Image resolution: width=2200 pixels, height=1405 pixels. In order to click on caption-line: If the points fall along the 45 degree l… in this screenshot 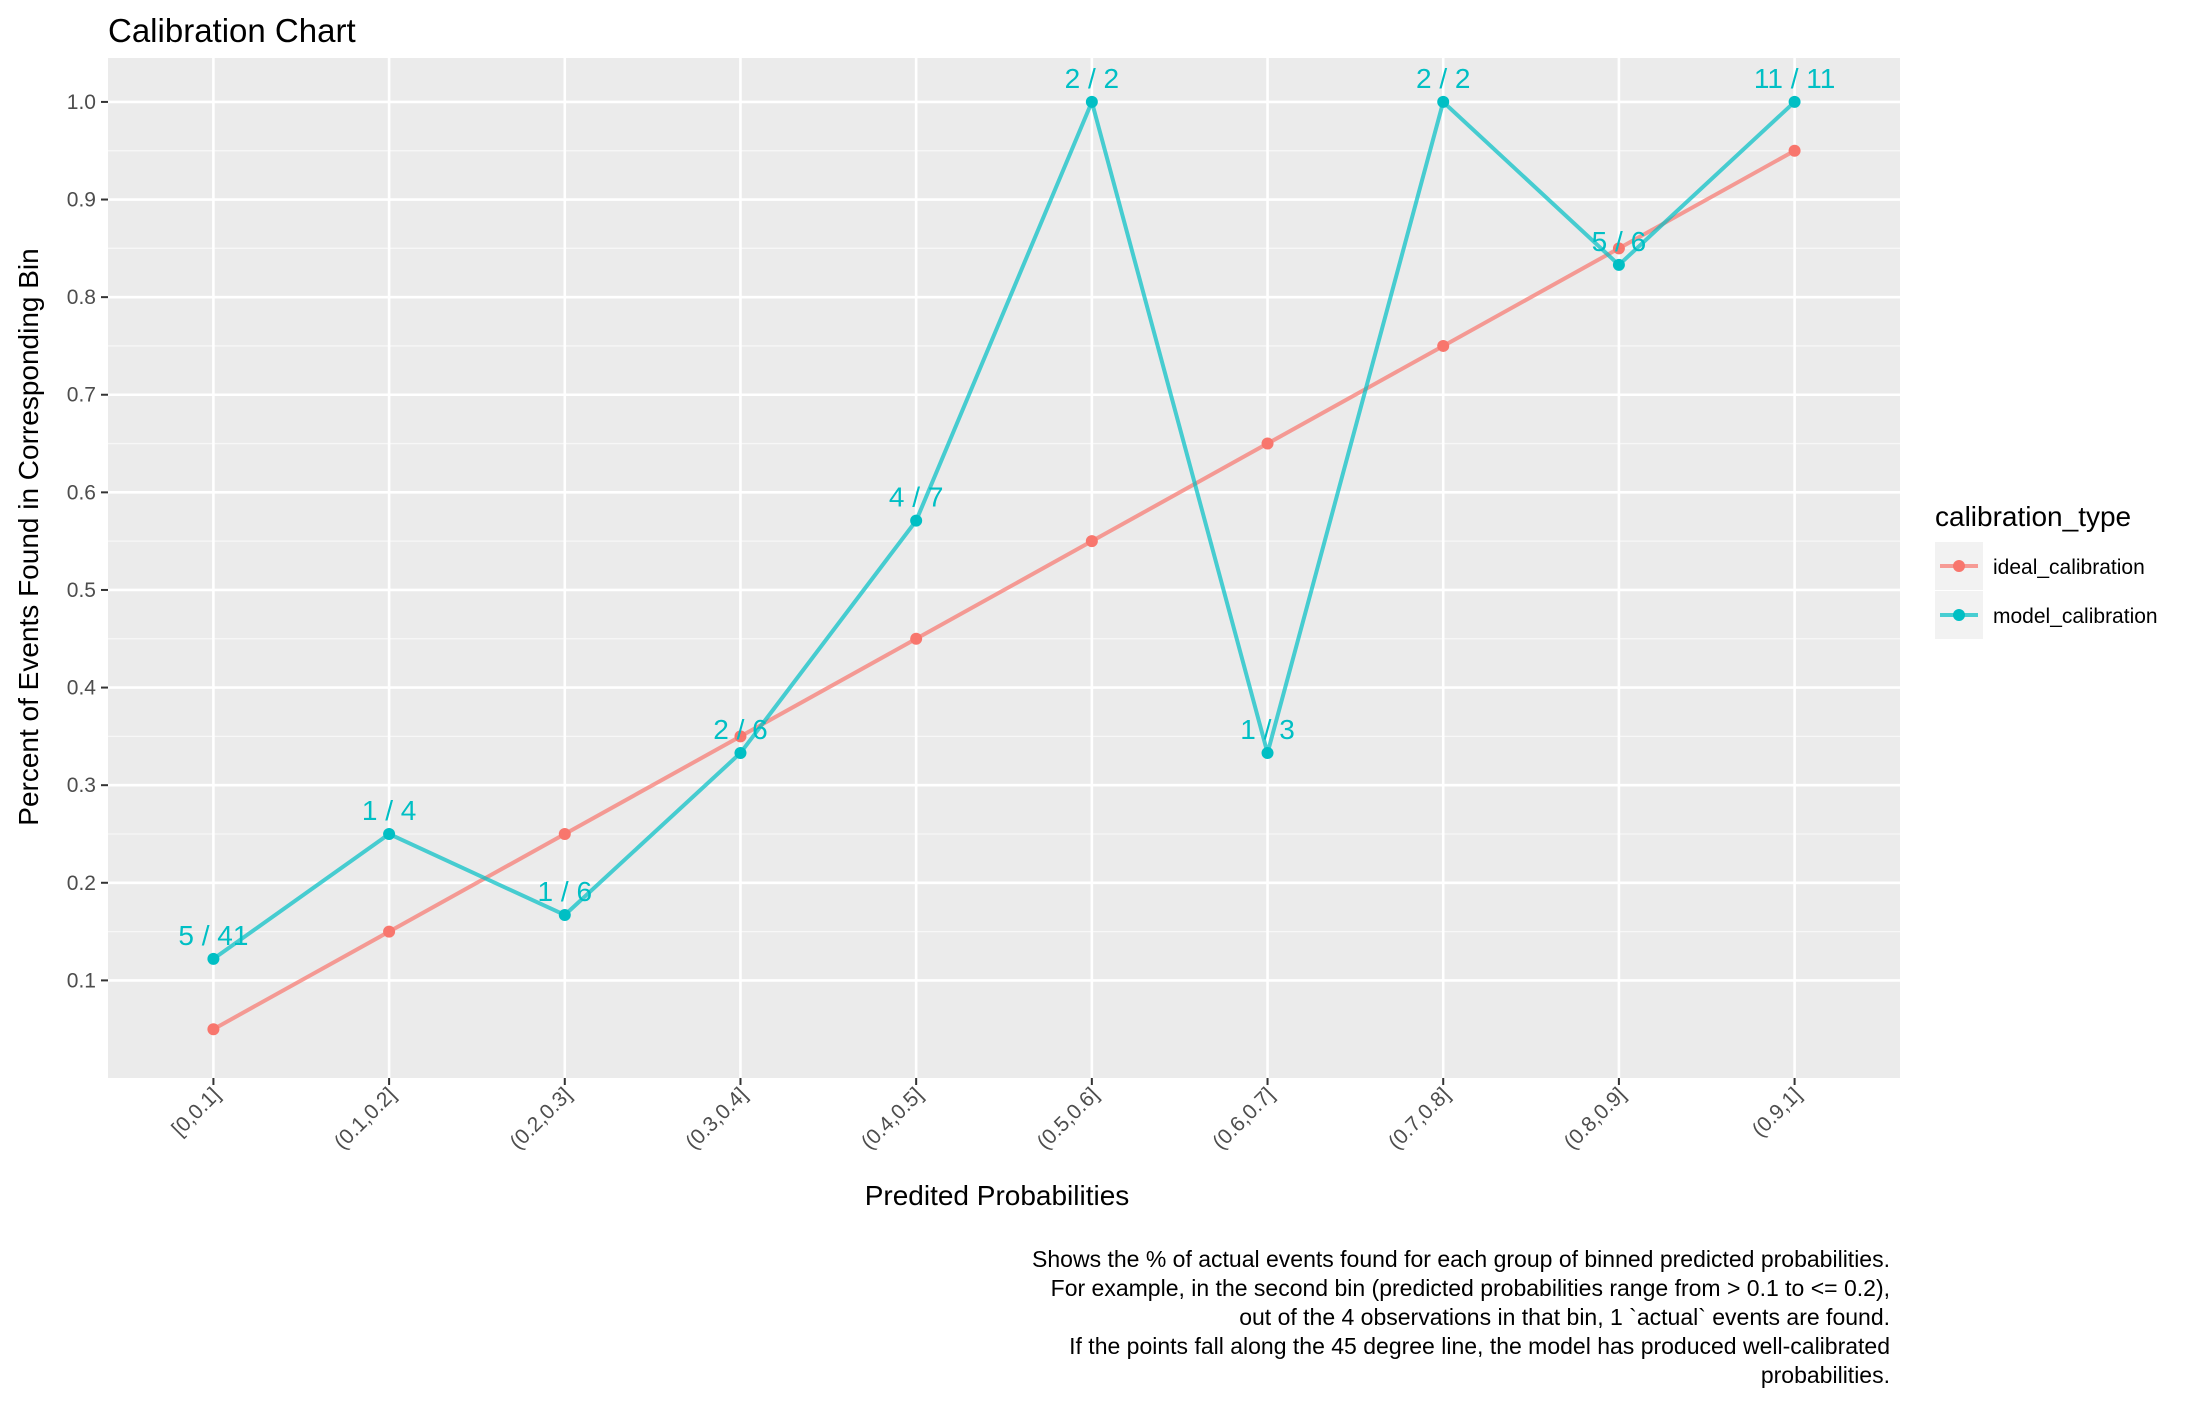, I will do `click(1479, 1346)`.